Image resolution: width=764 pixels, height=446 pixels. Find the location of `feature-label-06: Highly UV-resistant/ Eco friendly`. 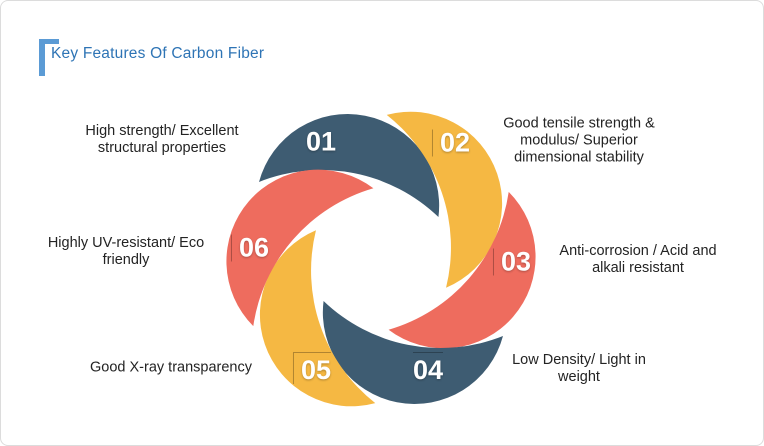

feature-label-06: Highly UV-resistant/ Eco friendly is located at coordinates (126, 251).